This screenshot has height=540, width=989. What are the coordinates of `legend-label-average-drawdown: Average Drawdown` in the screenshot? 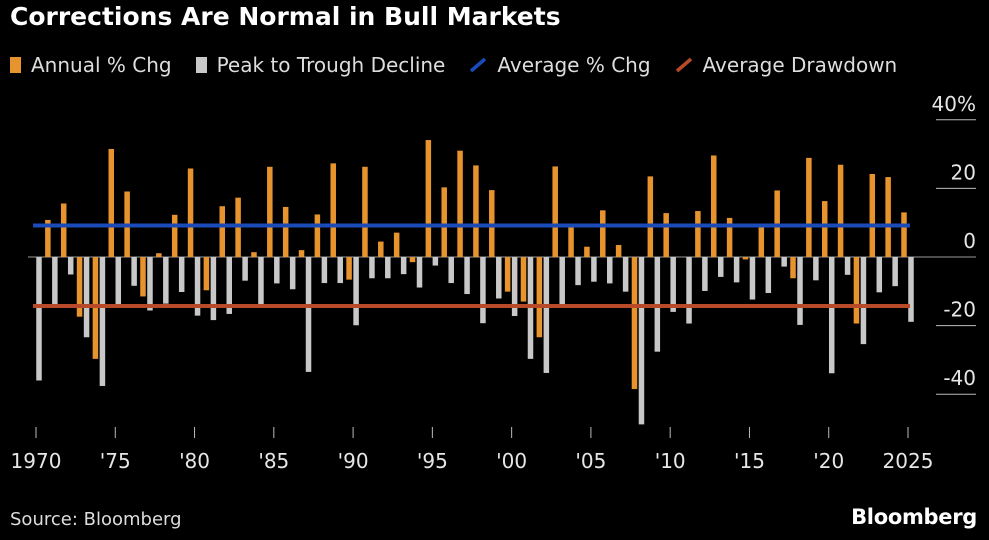 It's located at (800, 65).